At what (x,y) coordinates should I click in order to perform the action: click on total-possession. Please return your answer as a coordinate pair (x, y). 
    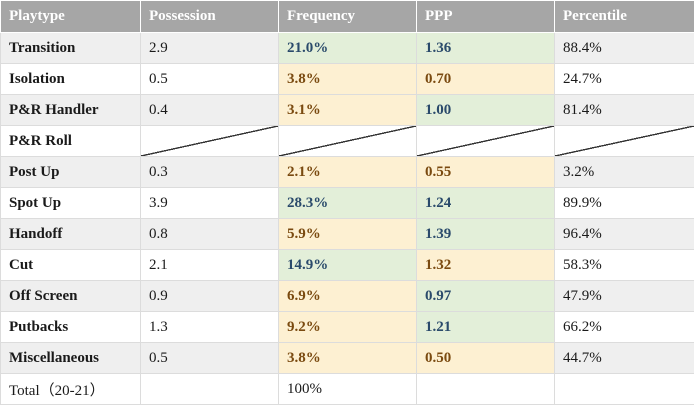
    Looking at the image, I should click on (210, 389).